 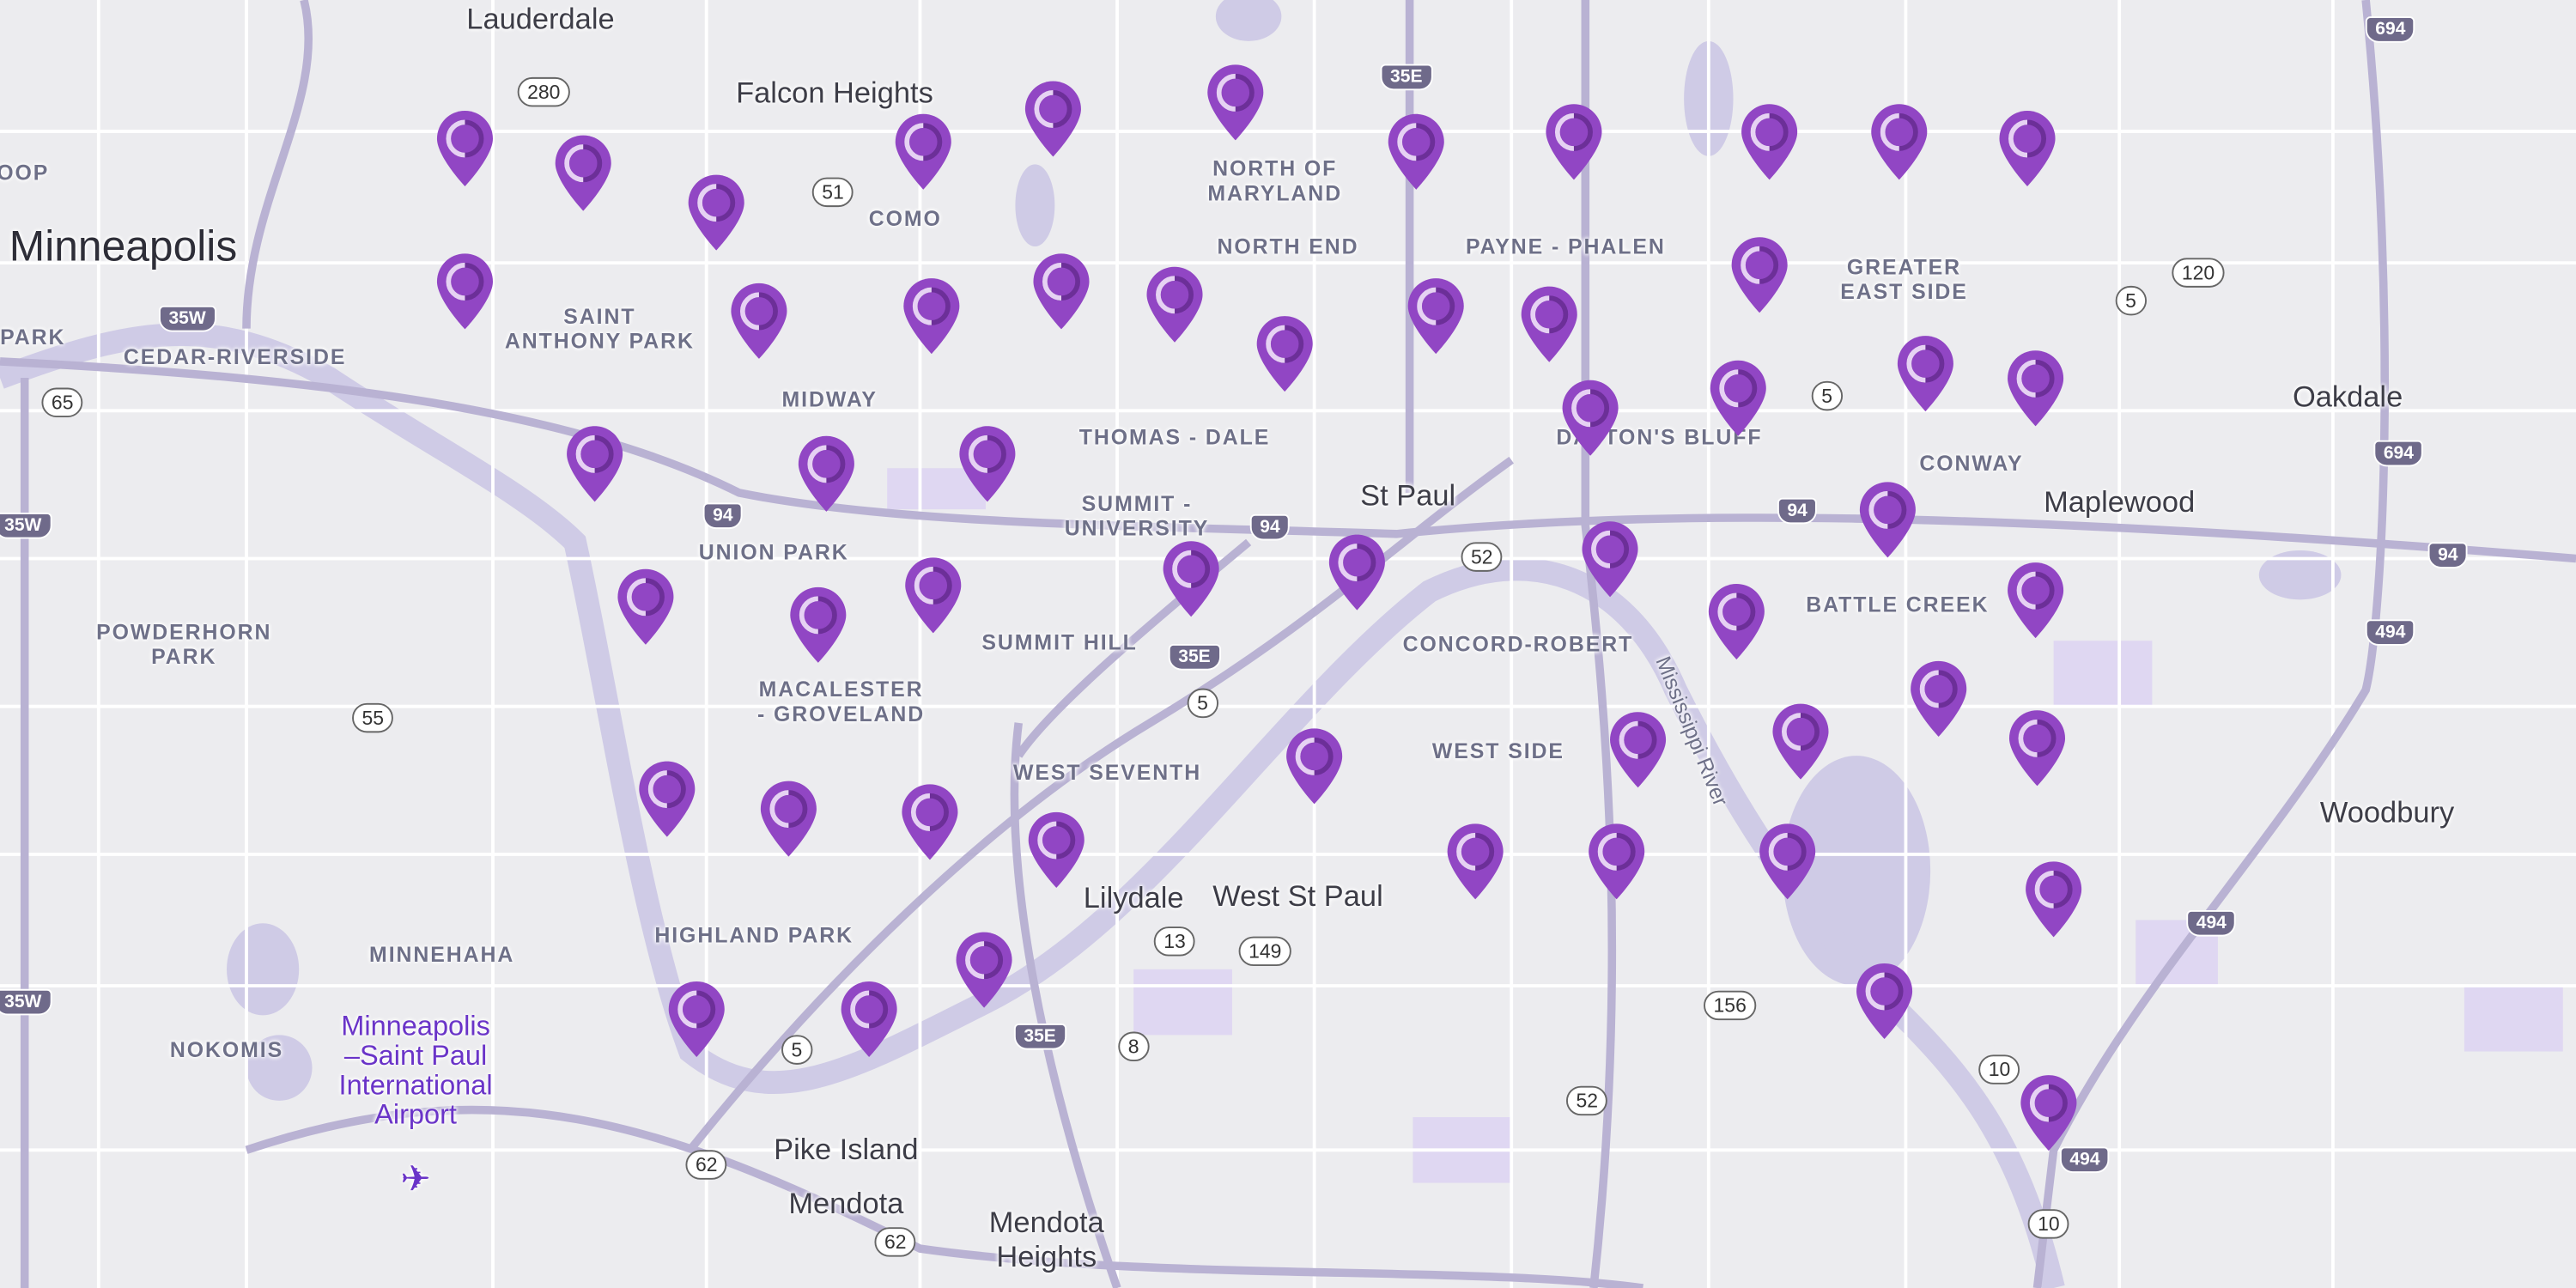 What do you see at coordinates (227, 1049) in the screenshot?
I see `neighborhood-label: NOKOMIS` at bounding box center [227, 1049].